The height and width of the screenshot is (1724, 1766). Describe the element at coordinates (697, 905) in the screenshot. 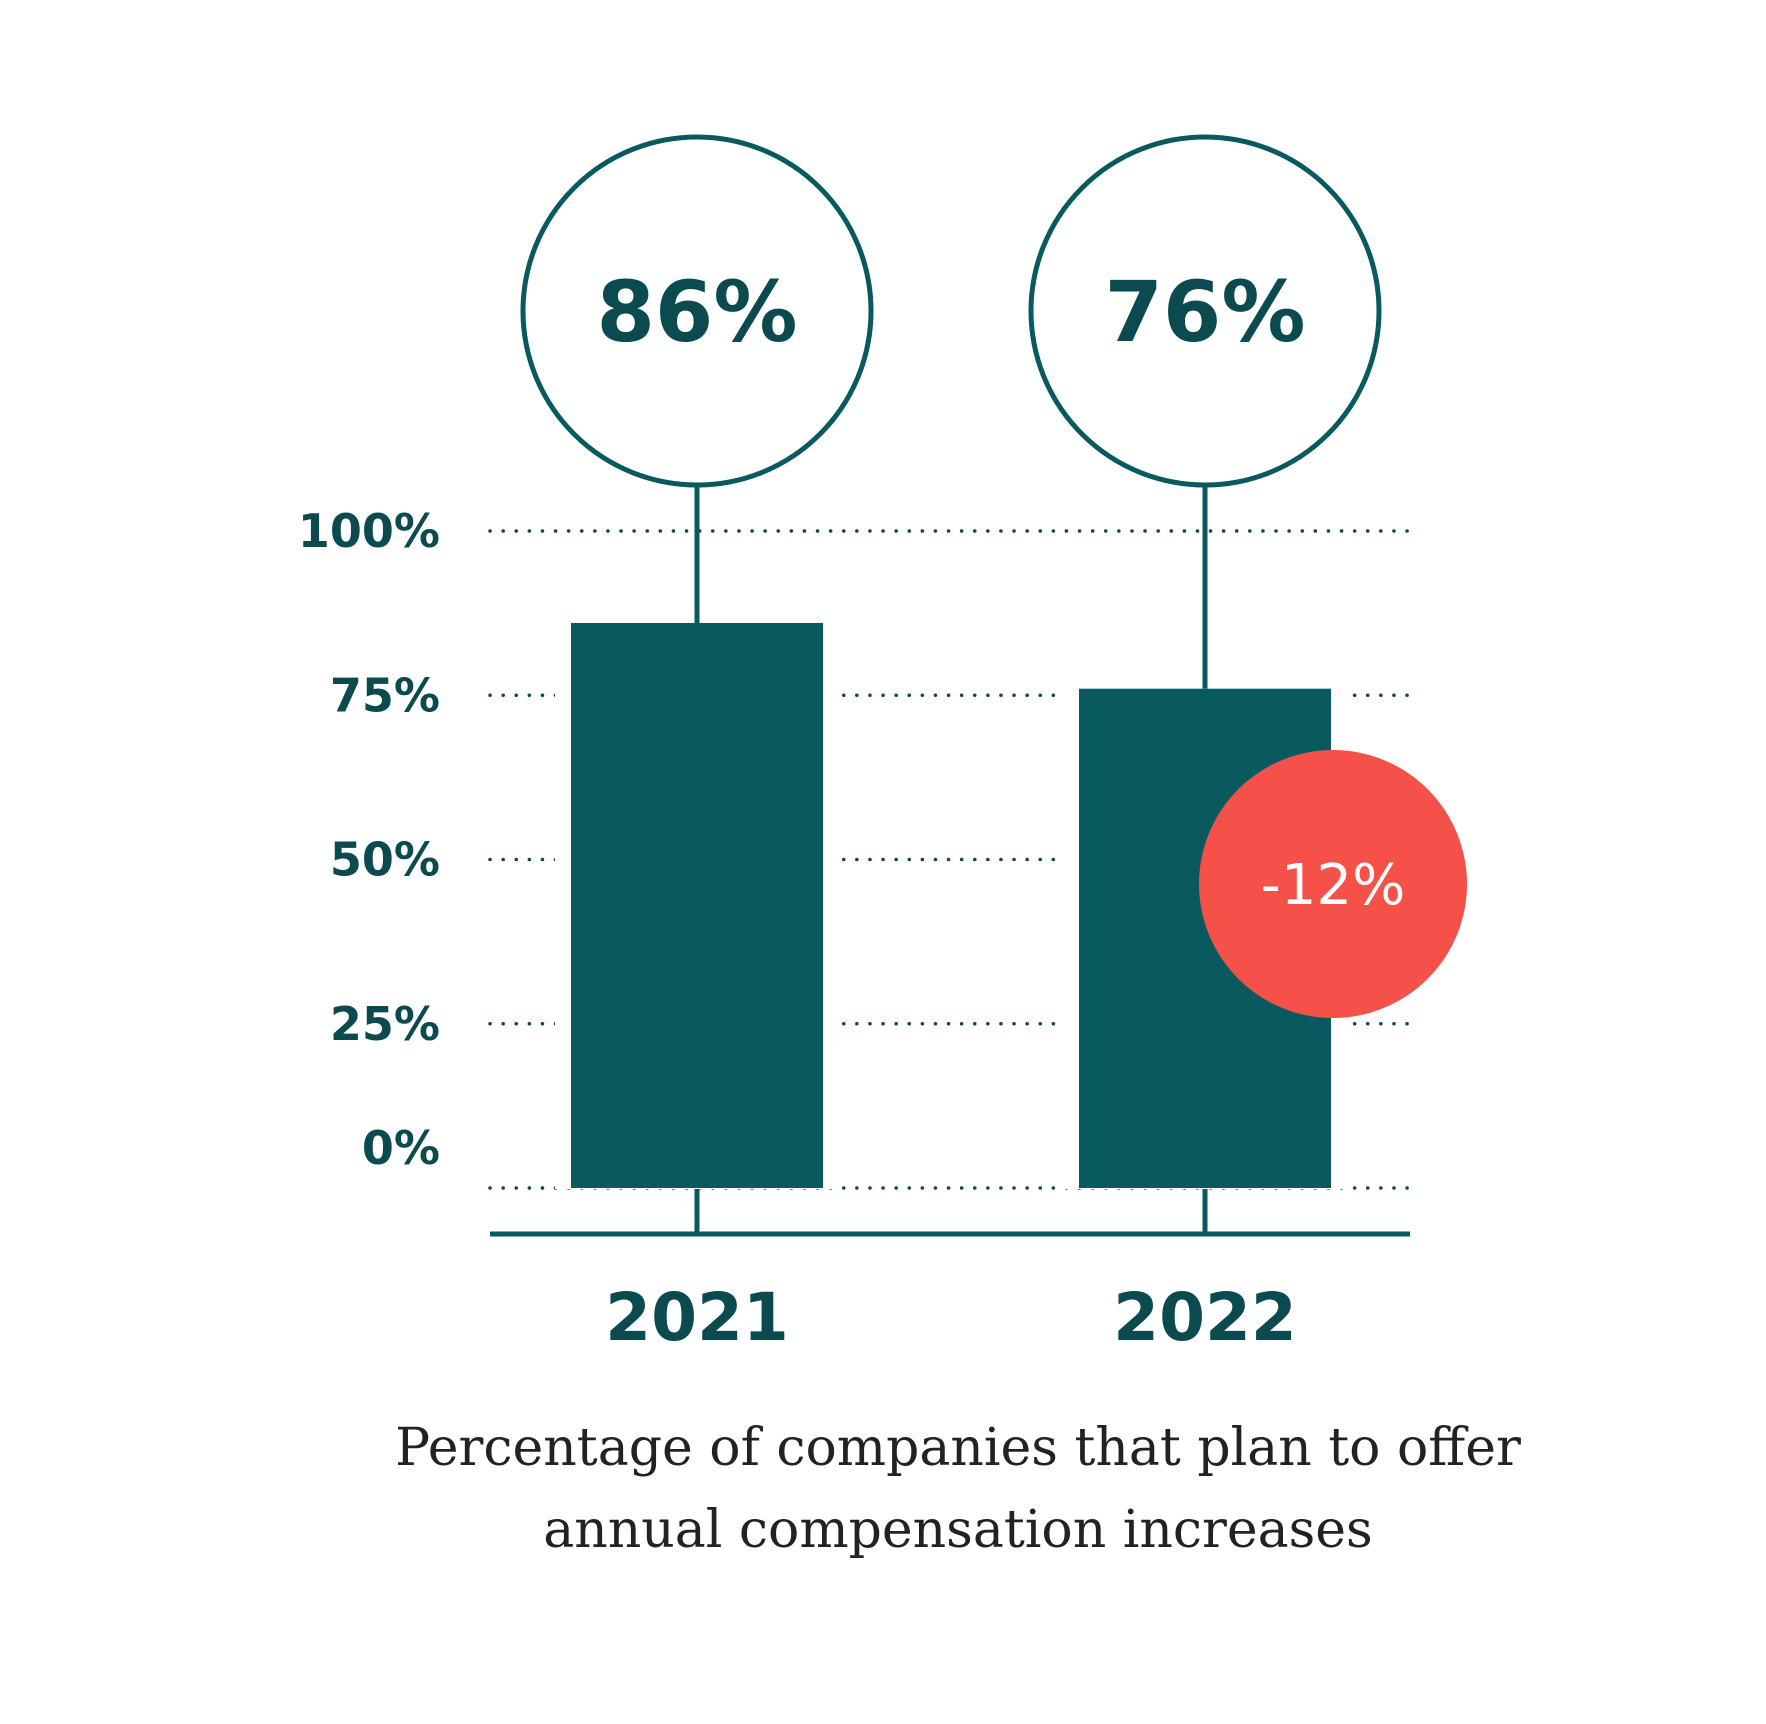

I see `bar-2021` at that location.